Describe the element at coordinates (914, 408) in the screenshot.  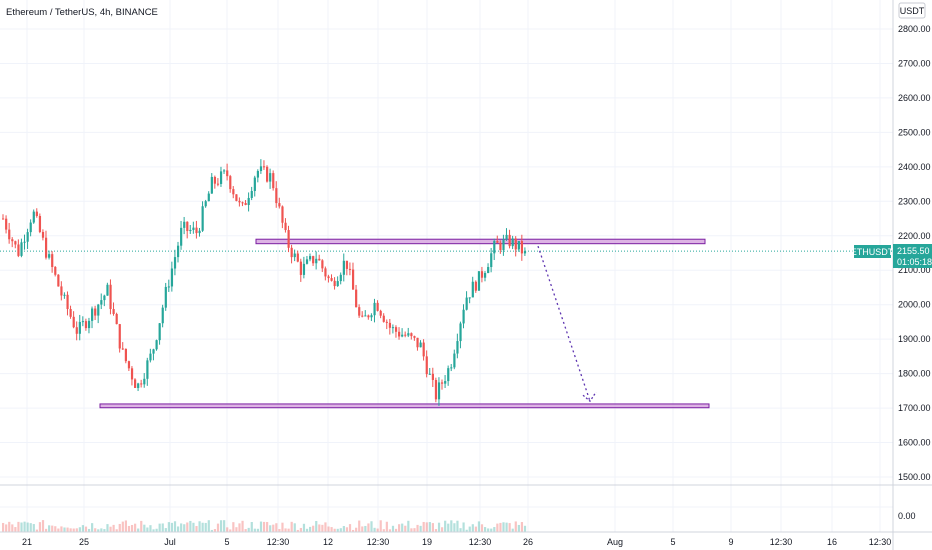
I see `y-tick-label: 1700.00` at that location.